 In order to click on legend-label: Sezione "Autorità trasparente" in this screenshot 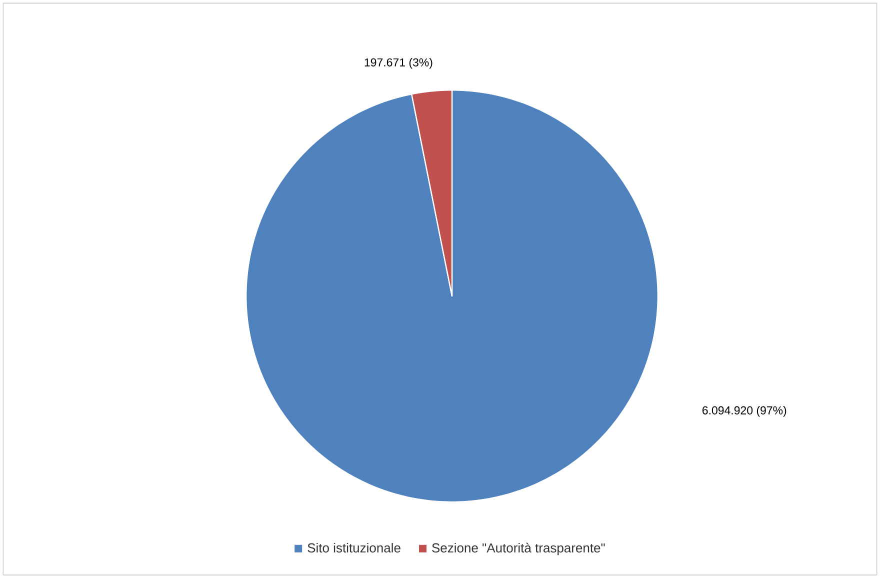, I will do `click(518, 549)`.